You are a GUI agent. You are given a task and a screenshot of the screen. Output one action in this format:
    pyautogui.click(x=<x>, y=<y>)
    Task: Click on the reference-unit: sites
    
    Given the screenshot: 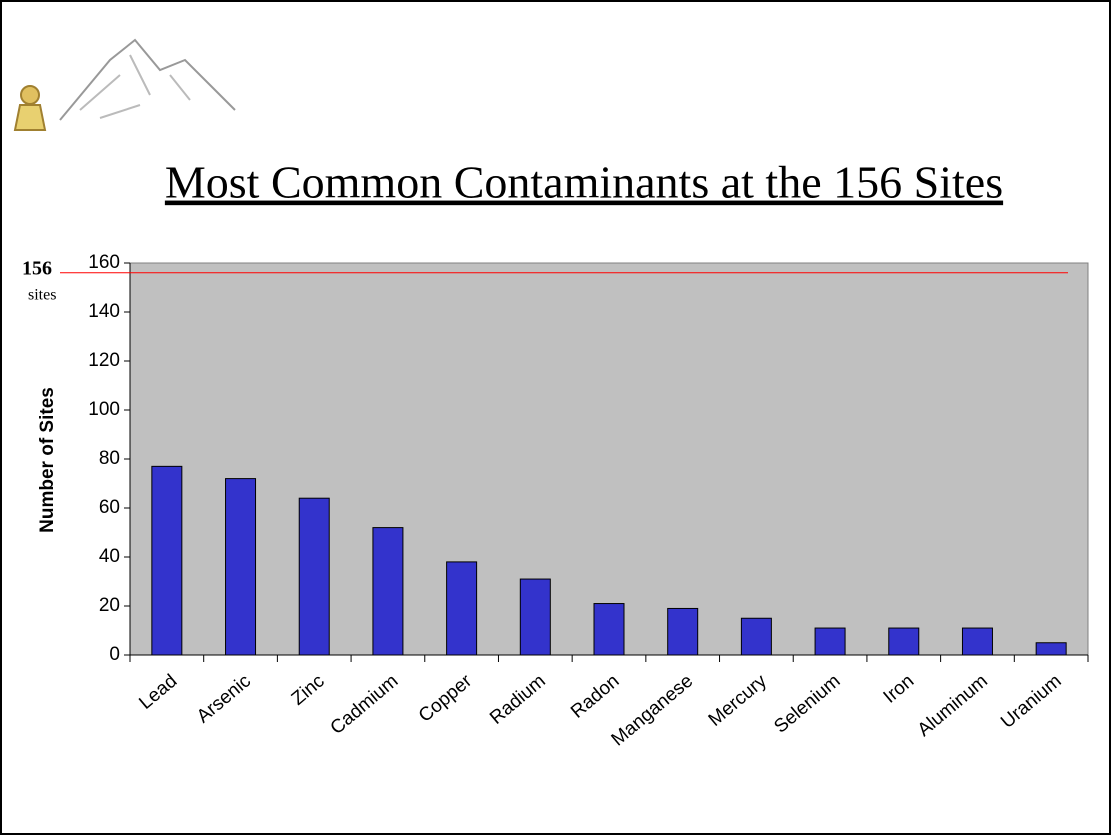 What is the action you would take?
    pyautogui.click(x=42, y=295)
    